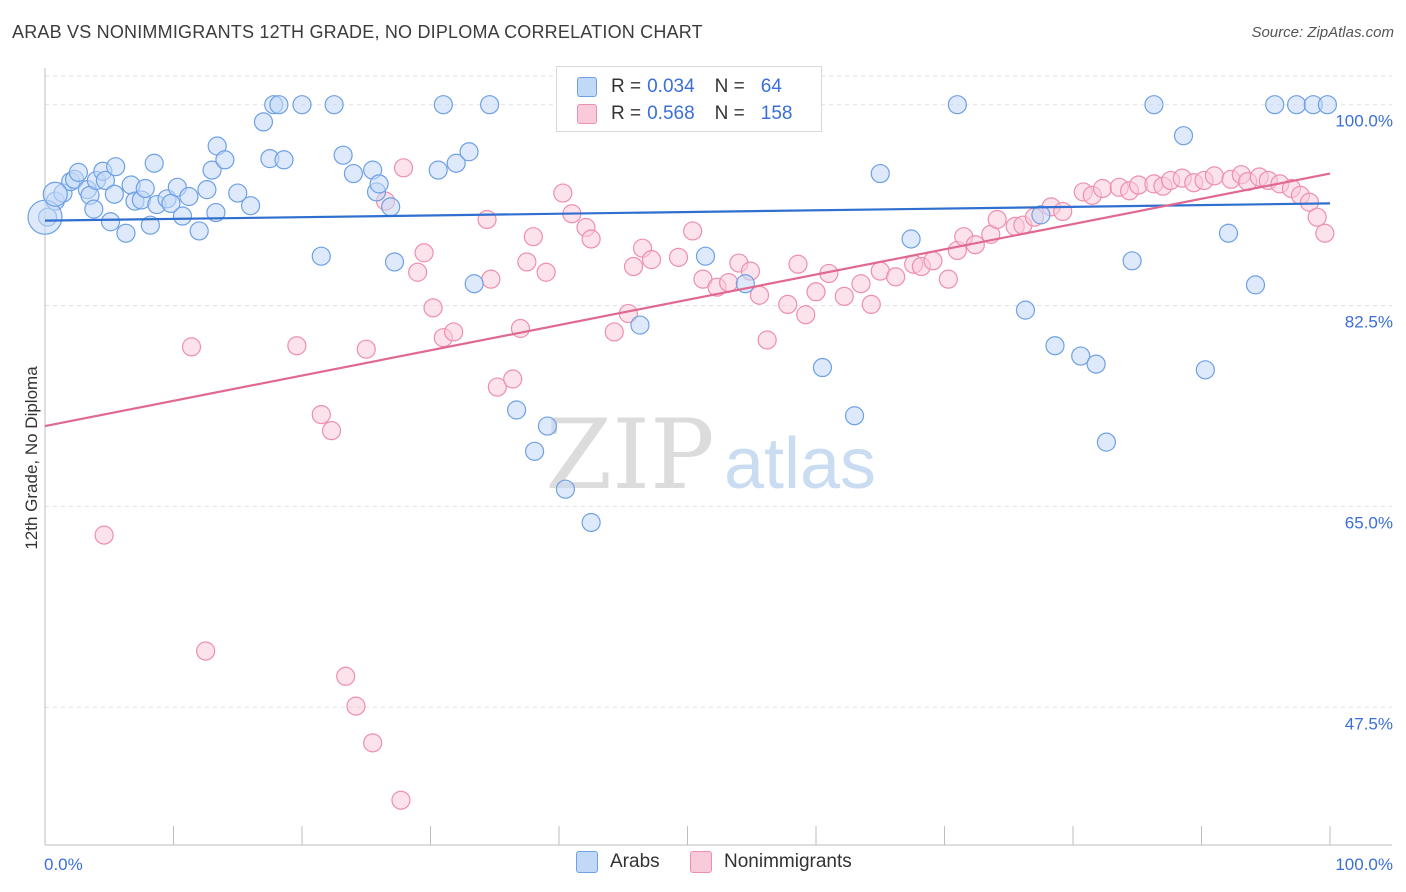 Image resolution: width=1406 pixels, height=892 pixels. I want to click on nonimmigrants-legend-swatch, so click(701, 862).